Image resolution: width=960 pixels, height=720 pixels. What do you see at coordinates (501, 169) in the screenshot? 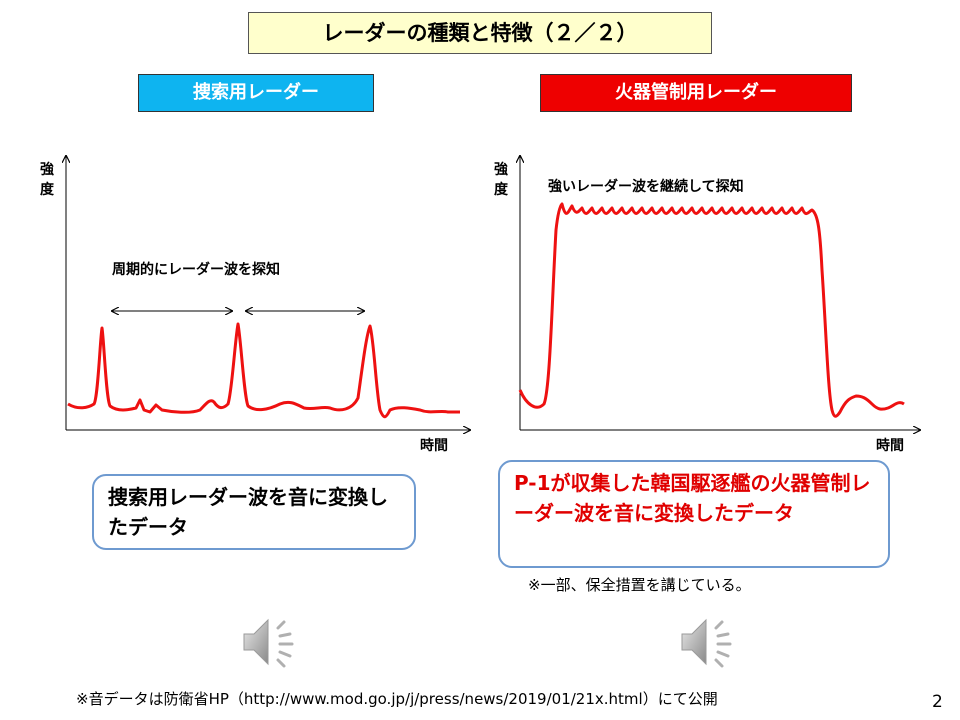
I see `right-y-axis-label-1: 強` at bounding box center [501, 169].